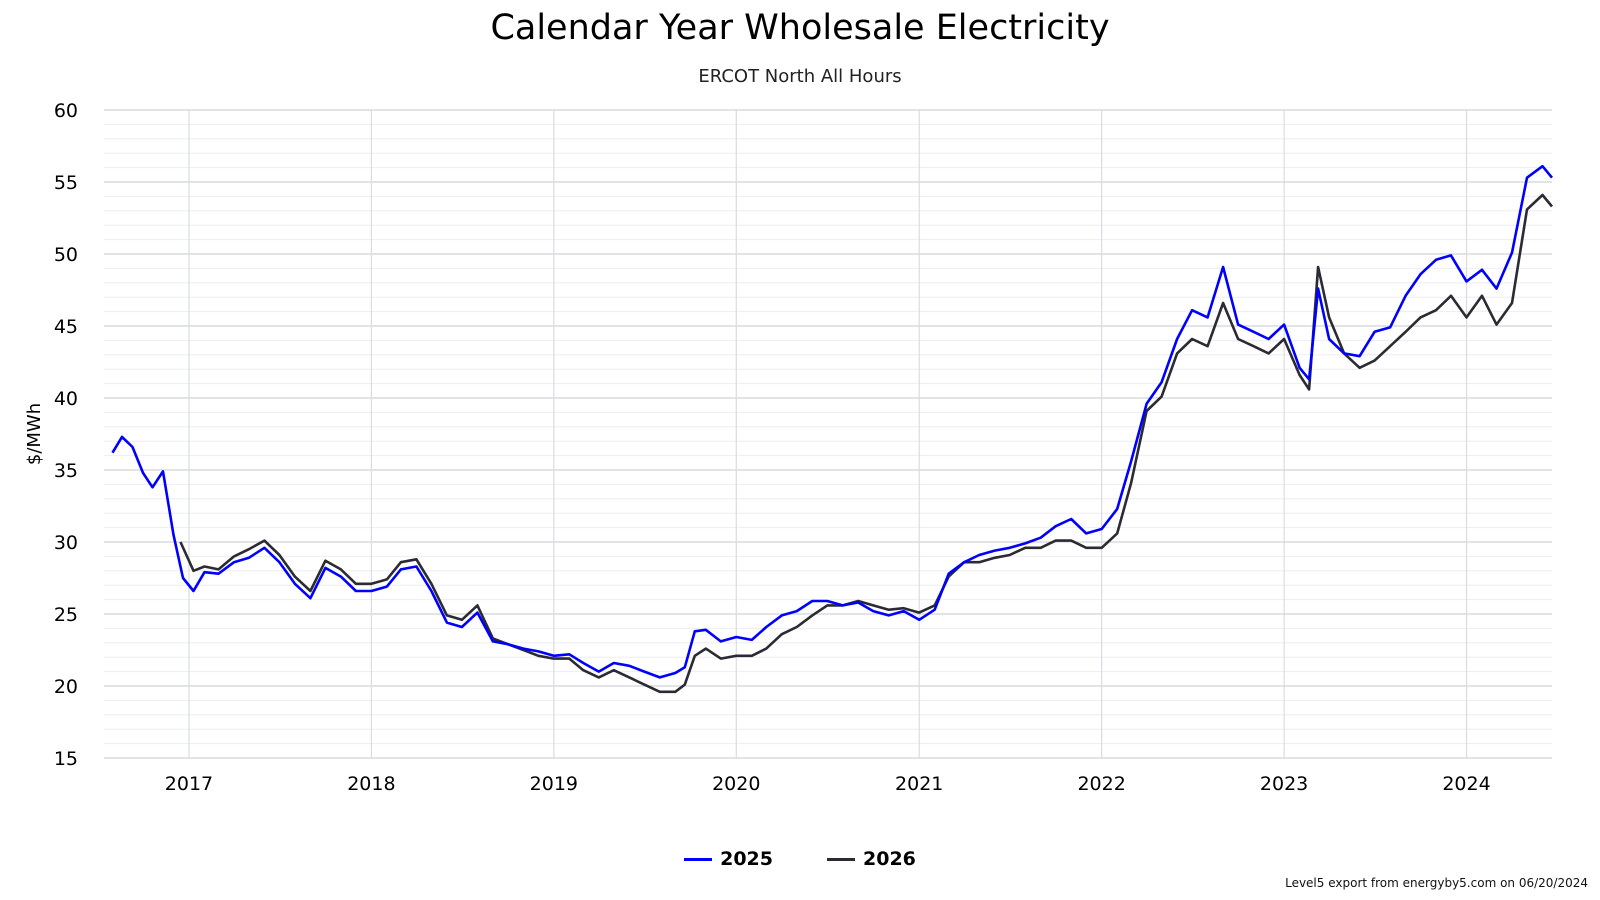 Image resolution: width=1600 pixels, height=900 pixels. Describe the element at coordinates (889, 859) in the screenshot. I see `legend-label-2026: 2026` at that location.